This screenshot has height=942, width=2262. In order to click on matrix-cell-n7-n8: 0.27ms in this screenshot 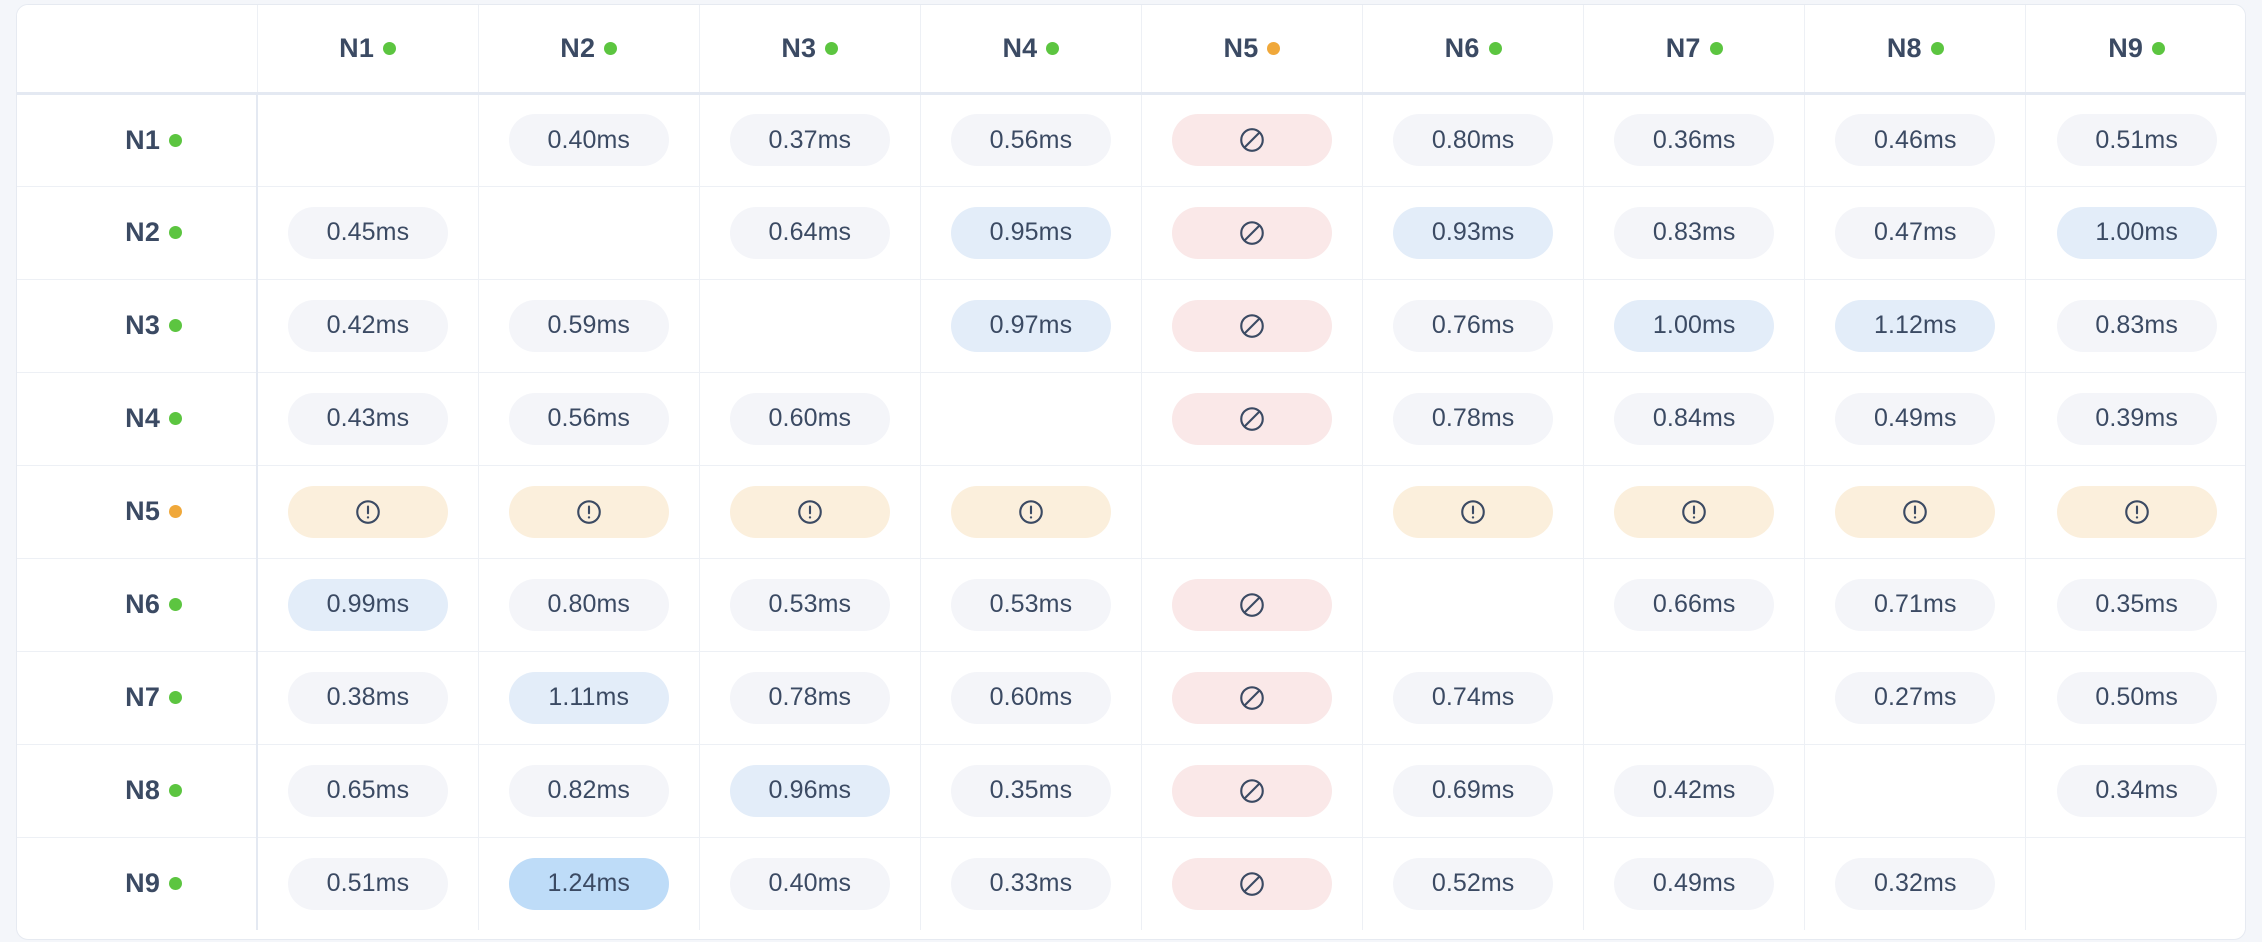, I will do `click(1915, 698)`.